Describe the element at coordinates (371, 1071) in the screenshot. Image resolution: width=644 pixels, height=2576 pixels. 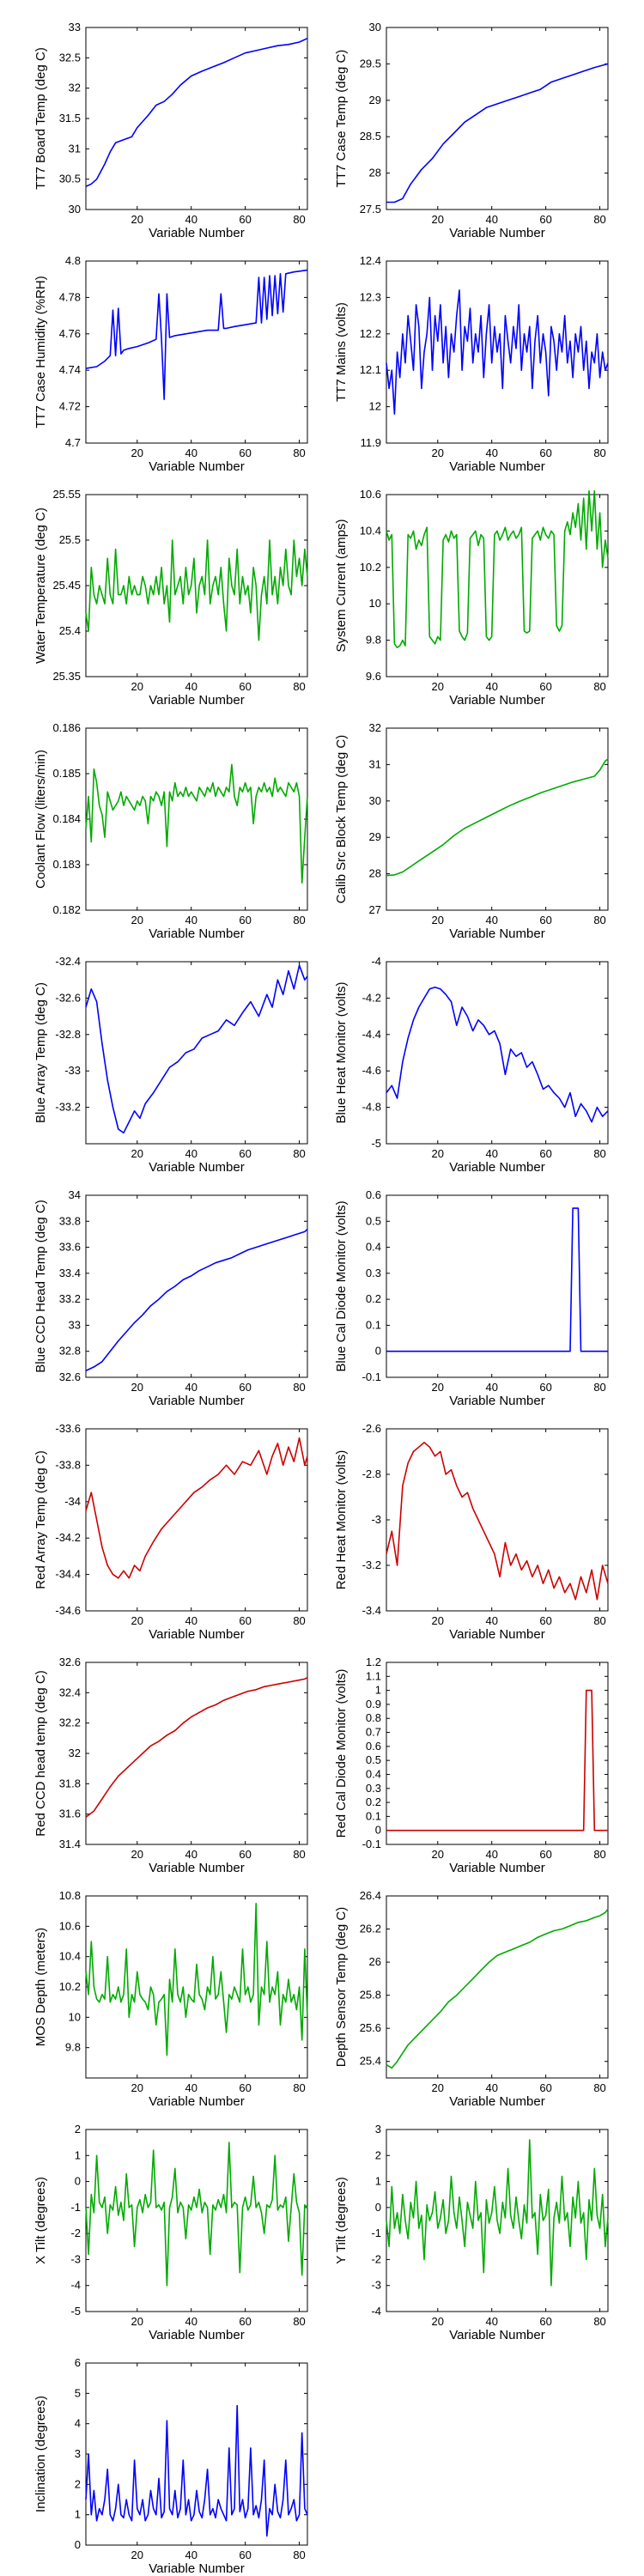
I see `y-tick-label: -4.6` at that location.